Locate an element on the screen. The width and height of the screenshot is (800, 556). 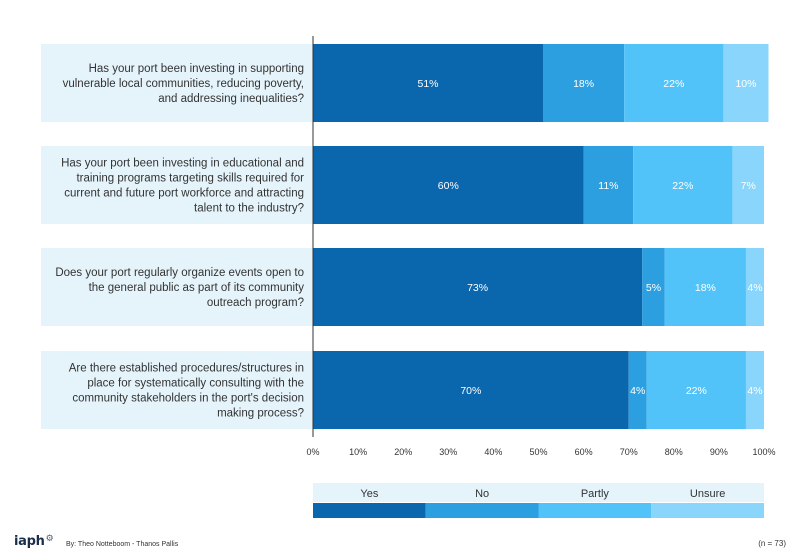
data-label: 11% is located at coordinates (608, 186).